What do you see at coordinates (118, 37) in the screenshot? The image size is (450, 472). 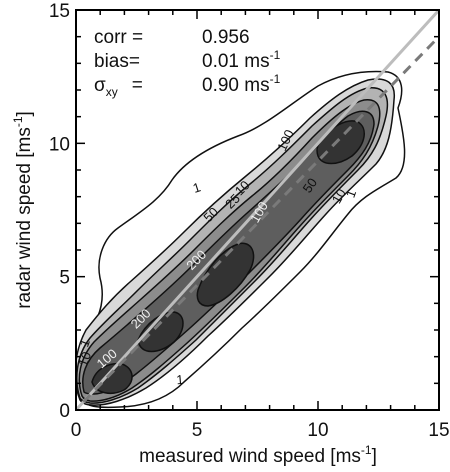 I see `stat-corr-label: corr =` at bounding box center [118, 37].